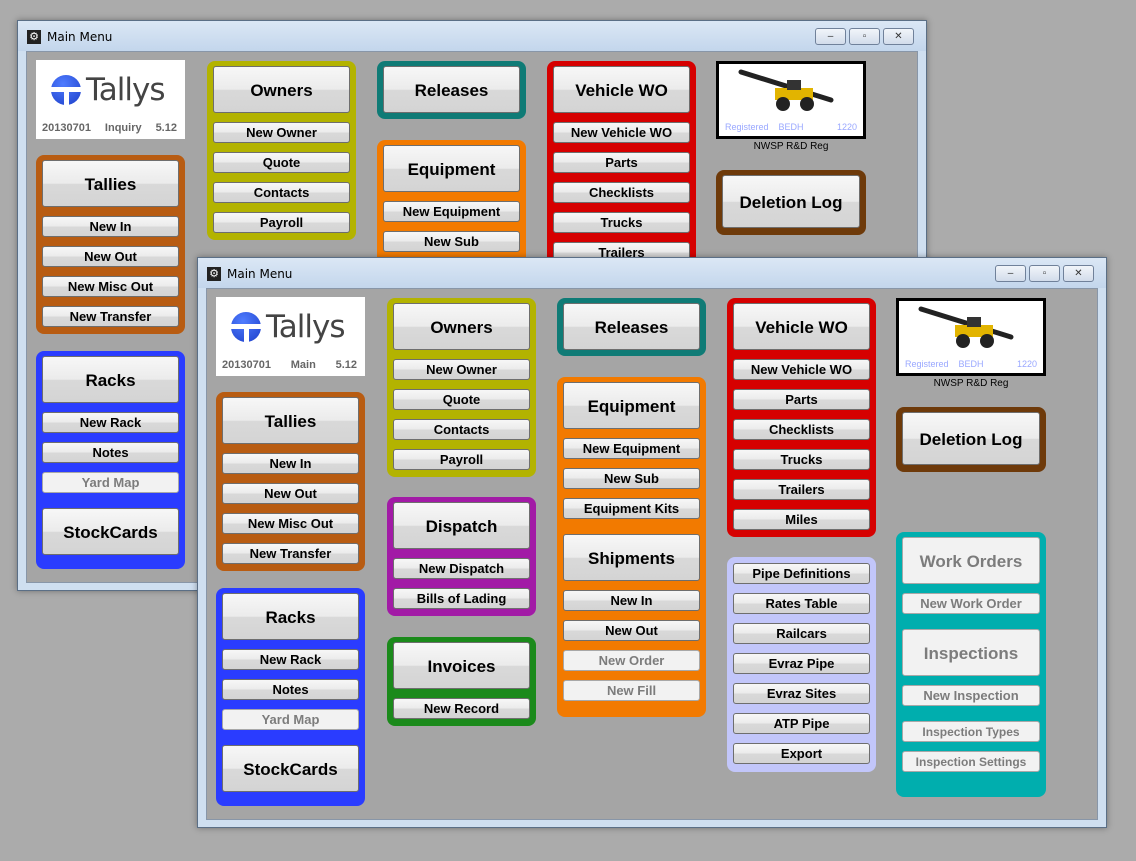 The width and height of the screenshot is (1136, 861). What do you see at coordinates (461, 568) in the screenshot?
I see `new-dispatch-button: New Dispatch` at bounding box center [461, 568].